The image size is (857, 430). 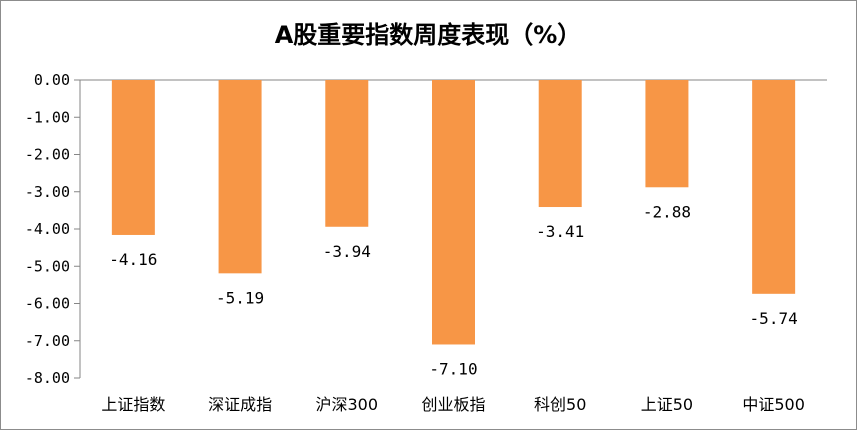 What do you see at coordinates (774, 318) in the screenshot?
I see `data-label: -5.74` at bounding box center [774, 318].